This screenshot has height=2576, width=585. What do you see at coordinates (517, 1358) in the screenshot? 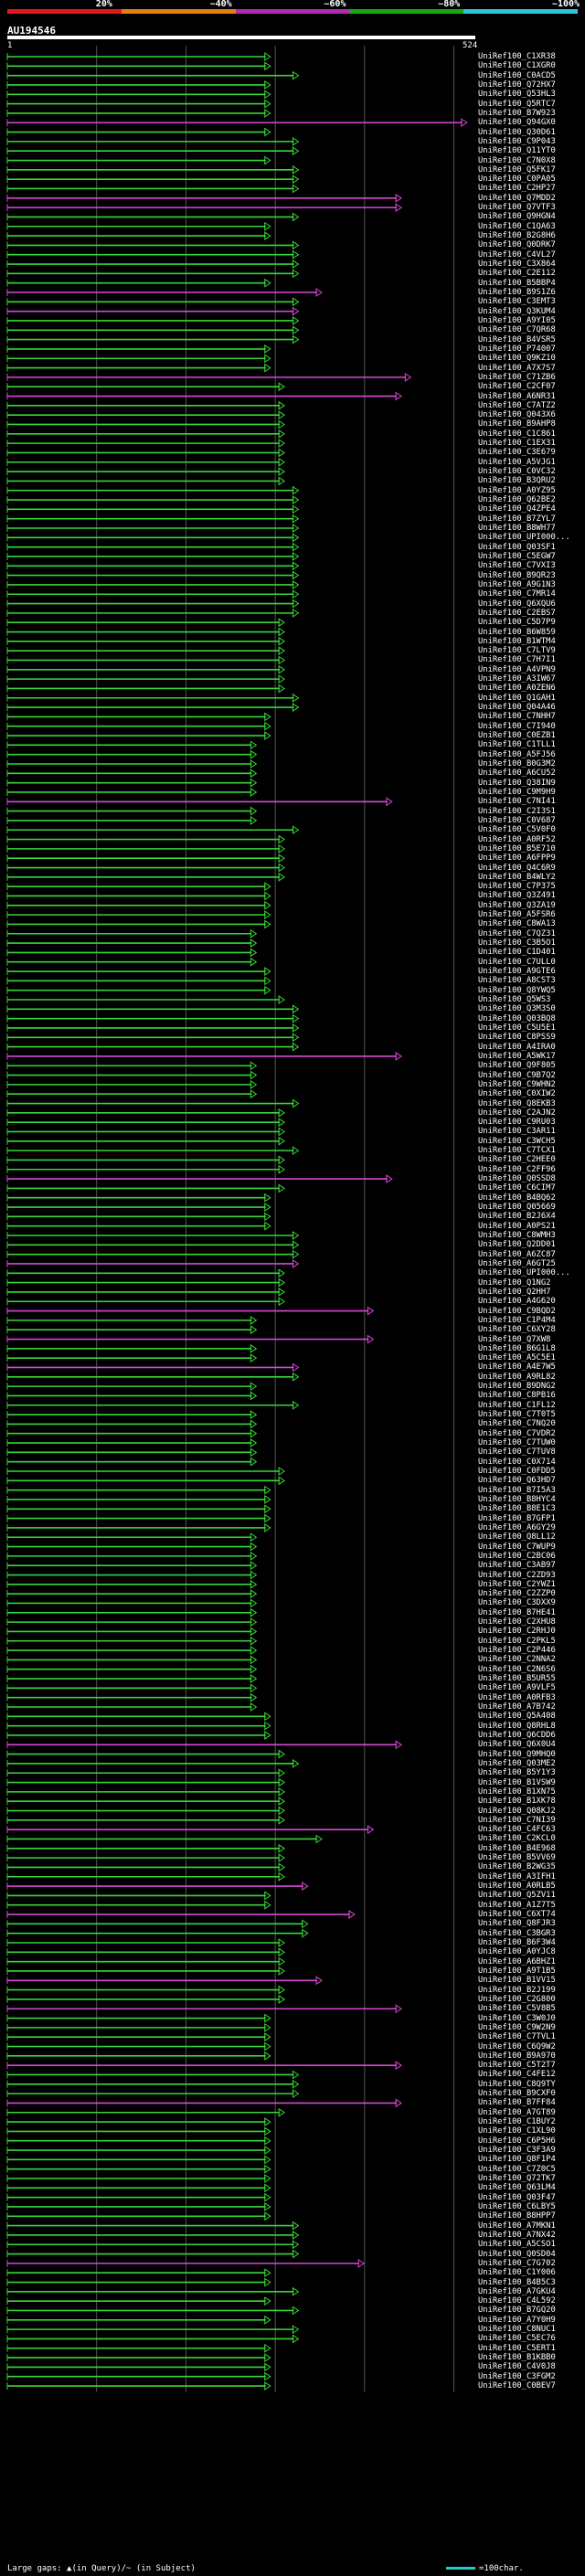
I see `hit-id-label: UniRef100_A5C5E1` at bounding box center [517, 1358].